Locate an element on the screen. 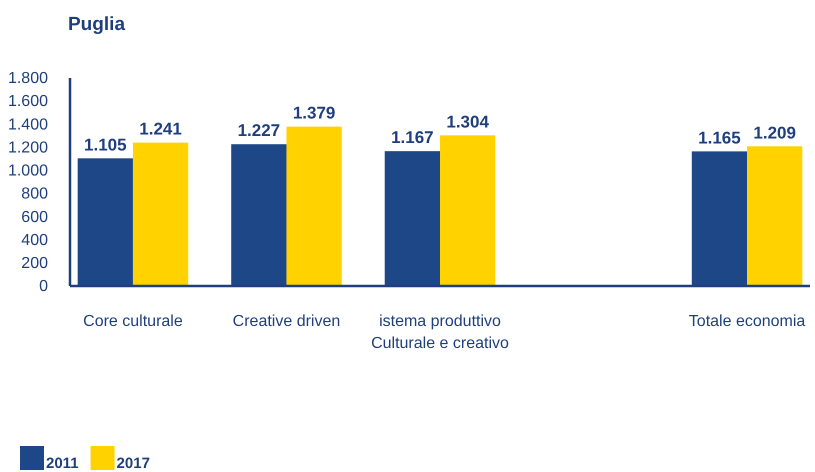 Image resolution: width=815 pixels, height=472 pixels. chart-title: Puglia is located at coordinates (97, 24).